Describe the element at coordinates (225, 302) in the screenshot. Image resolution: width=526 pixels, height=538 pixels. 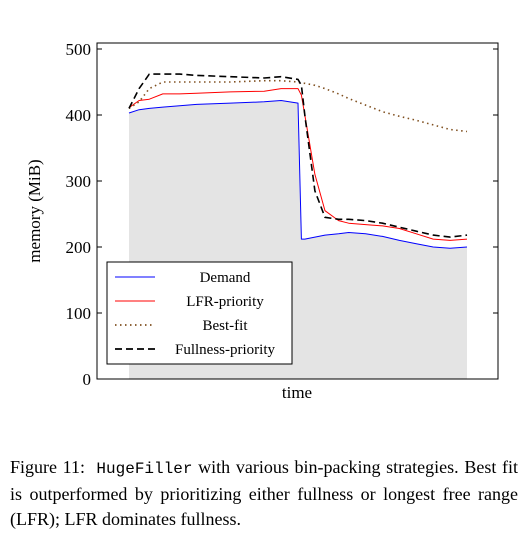
I see `legend-label: LFR-priority` at that location.